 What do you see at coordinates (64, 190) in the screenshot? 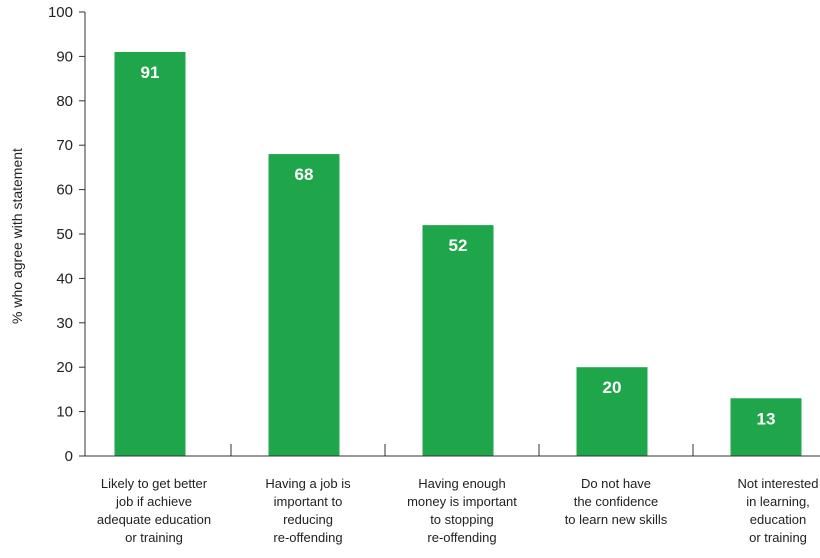
I see `y-tick-label: 60` at bounding box center [64, 190].